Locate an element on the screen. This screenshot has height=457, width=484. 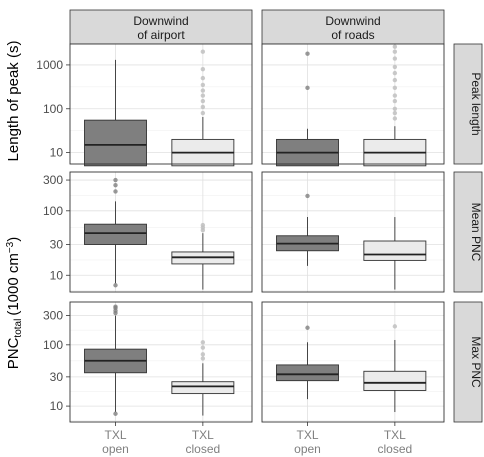
xtick-label-0-0: TXL open is located at coordinates (115, 442).